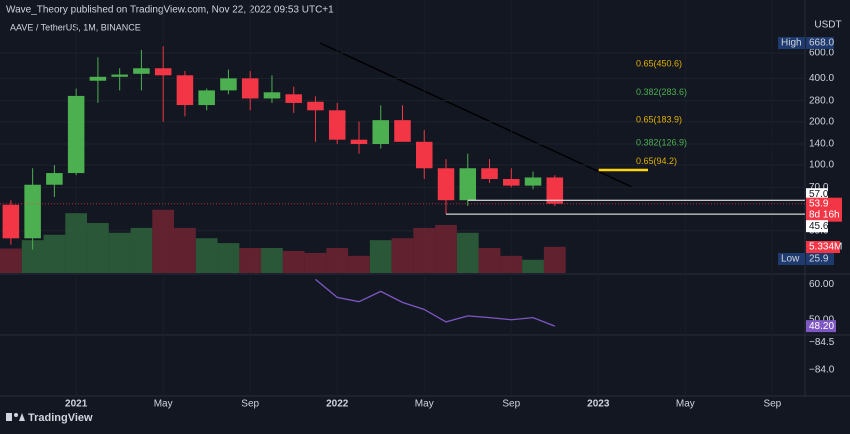 This screenshot has height=434, width=850. I want to click on y-tick-label: 600.0, so click(821, 53).